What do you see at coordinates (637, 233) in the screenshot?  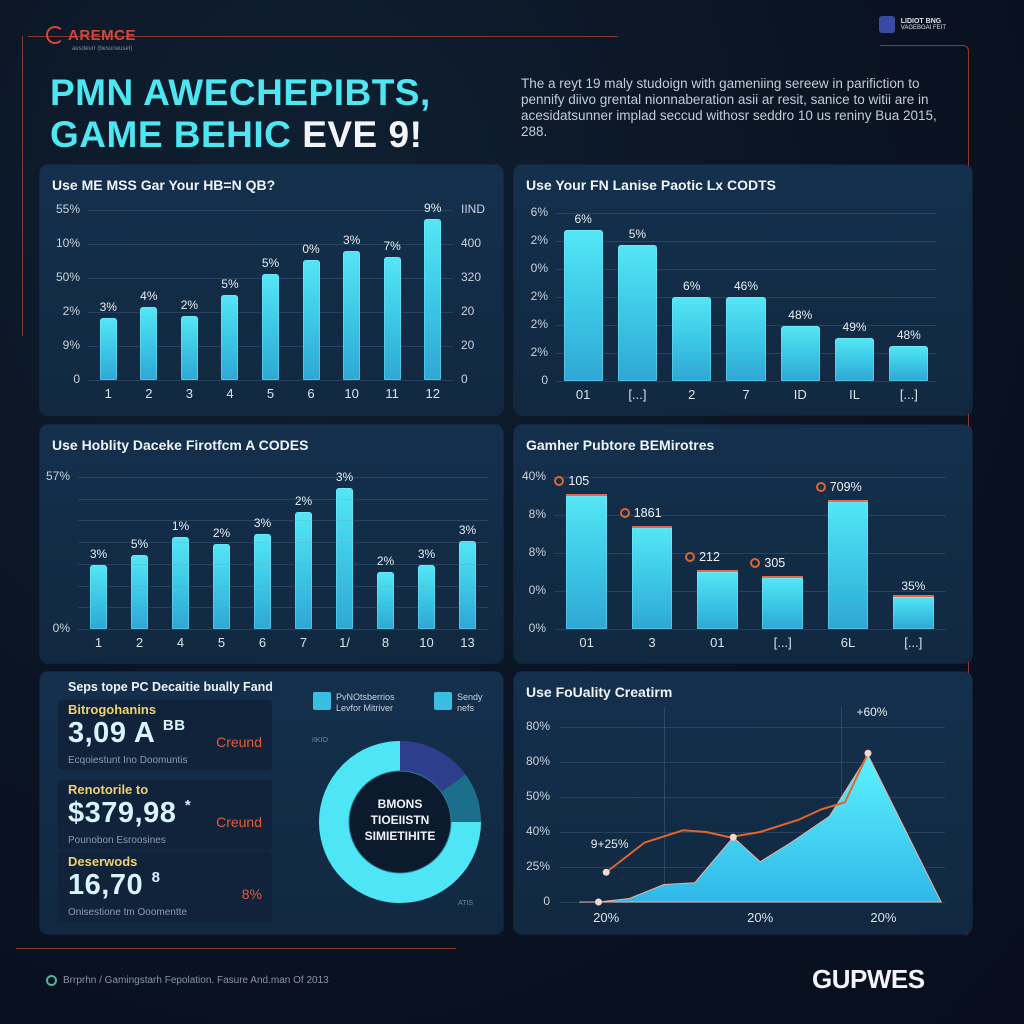 I see `bar-value-label: 5%` at bounding box center [637, 233].